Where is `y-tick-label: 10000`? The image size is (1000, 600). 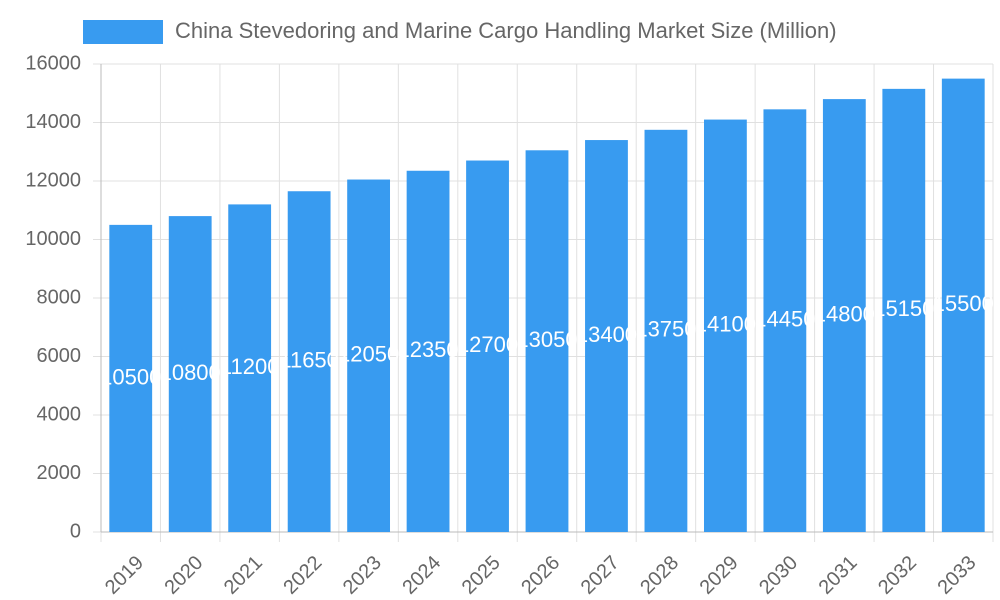 y-tick-label: 10000 is located at coordinates (53, 239).